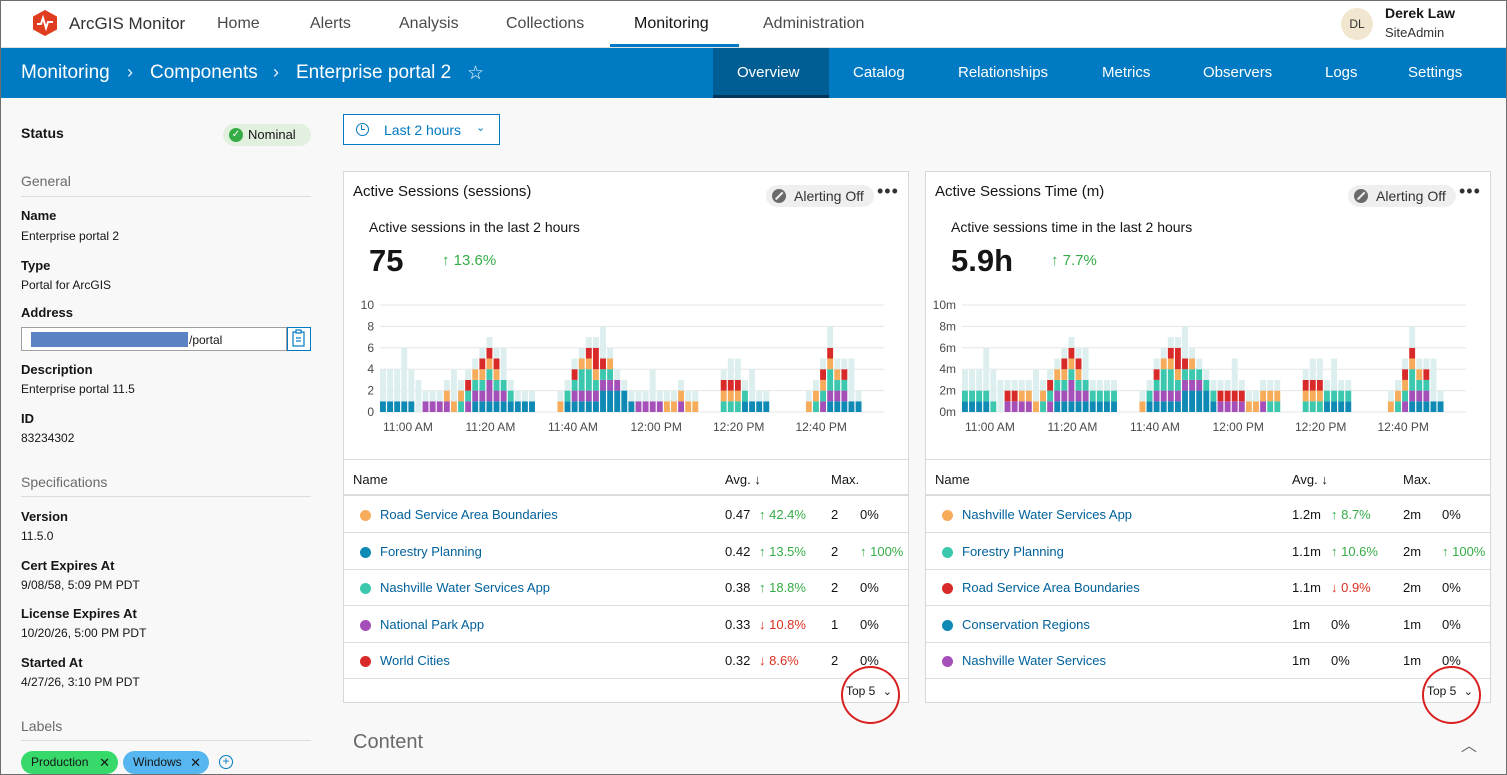 Image resolution: width=1507 pixels, height=775 pixels. Describe the element at coordinates (432, 624) in the screenshot. I see `item-link: National Park App` at that location.